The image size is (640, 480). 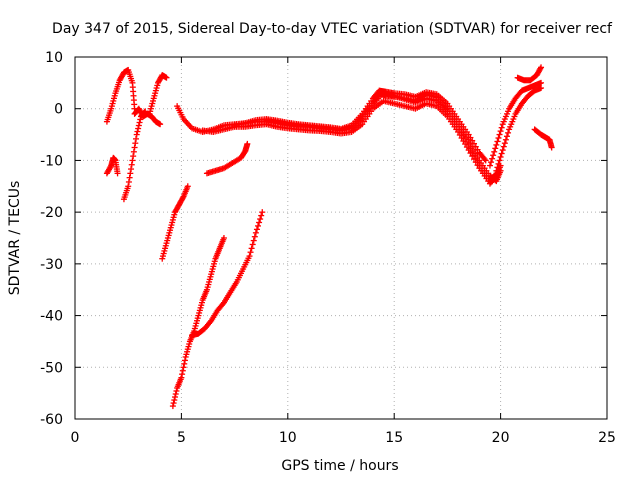 I want to click on x-tick-label: 5, so click(x=181, y=438).